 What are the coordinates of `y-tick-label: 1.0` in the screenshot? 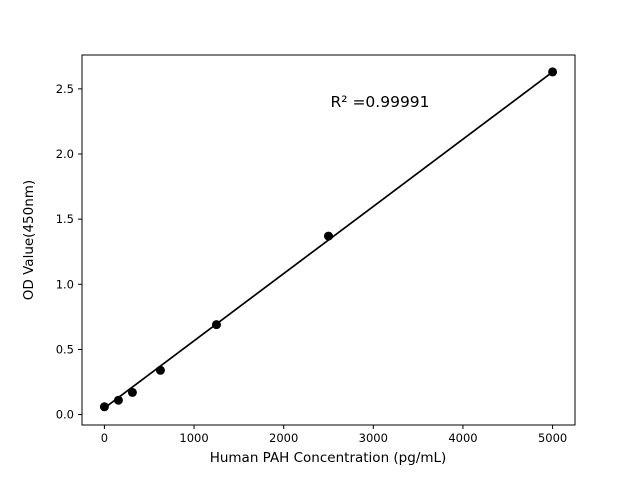 It's located at (65, 284).